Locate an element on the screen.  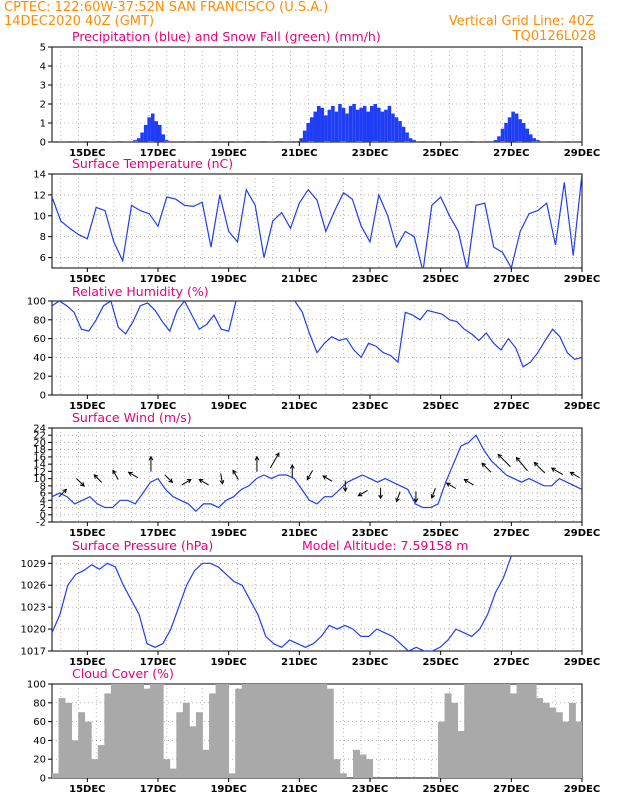
panel-title: Surface Wind (m/s) is located at coordinates (132, 417).